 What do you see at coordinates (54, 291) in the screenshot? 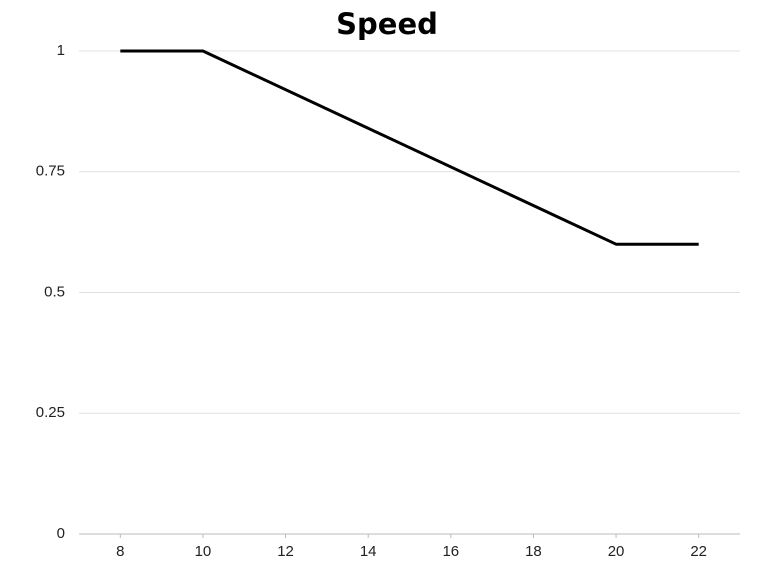
I see `y-tick-label: 0.5` at bounding box center [54, 291].